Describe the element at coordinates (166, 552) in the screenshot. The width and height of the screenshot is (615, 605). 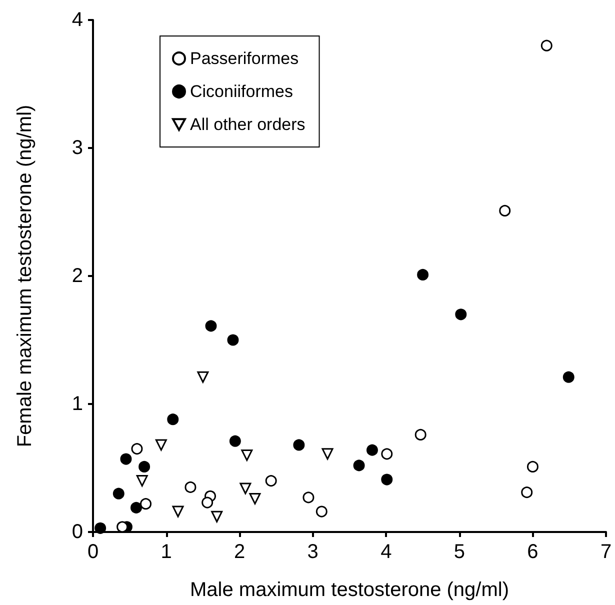
I see `x-tick-label: 1` at that location.